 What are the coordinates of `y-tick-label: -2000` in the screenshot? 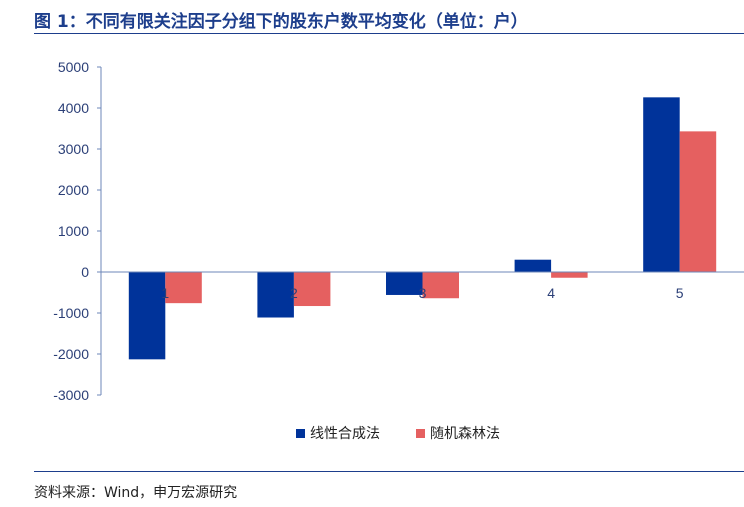 It's located at (71, 354).